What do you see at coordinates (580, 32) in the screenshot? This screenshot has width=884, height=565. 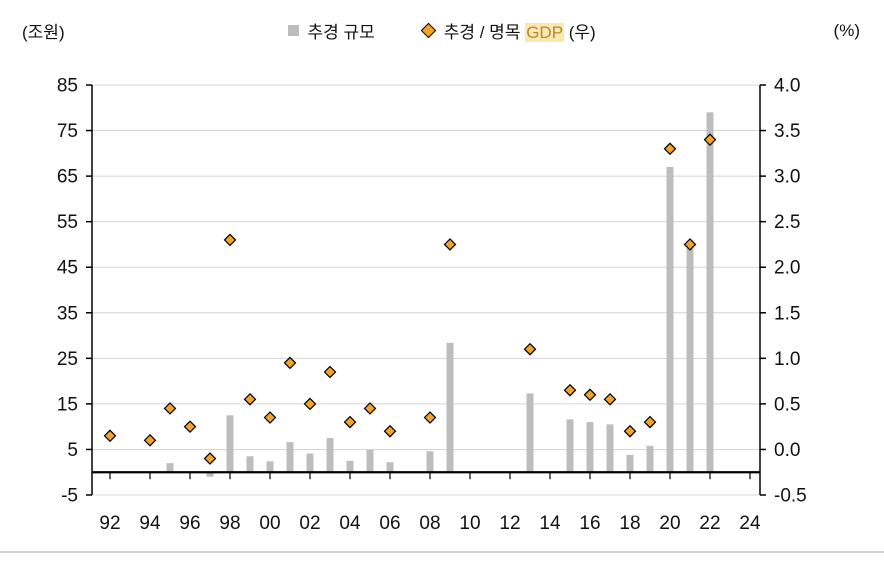 I see `legend-ratio-suffix: (우)` at bounding box center [580, 32].